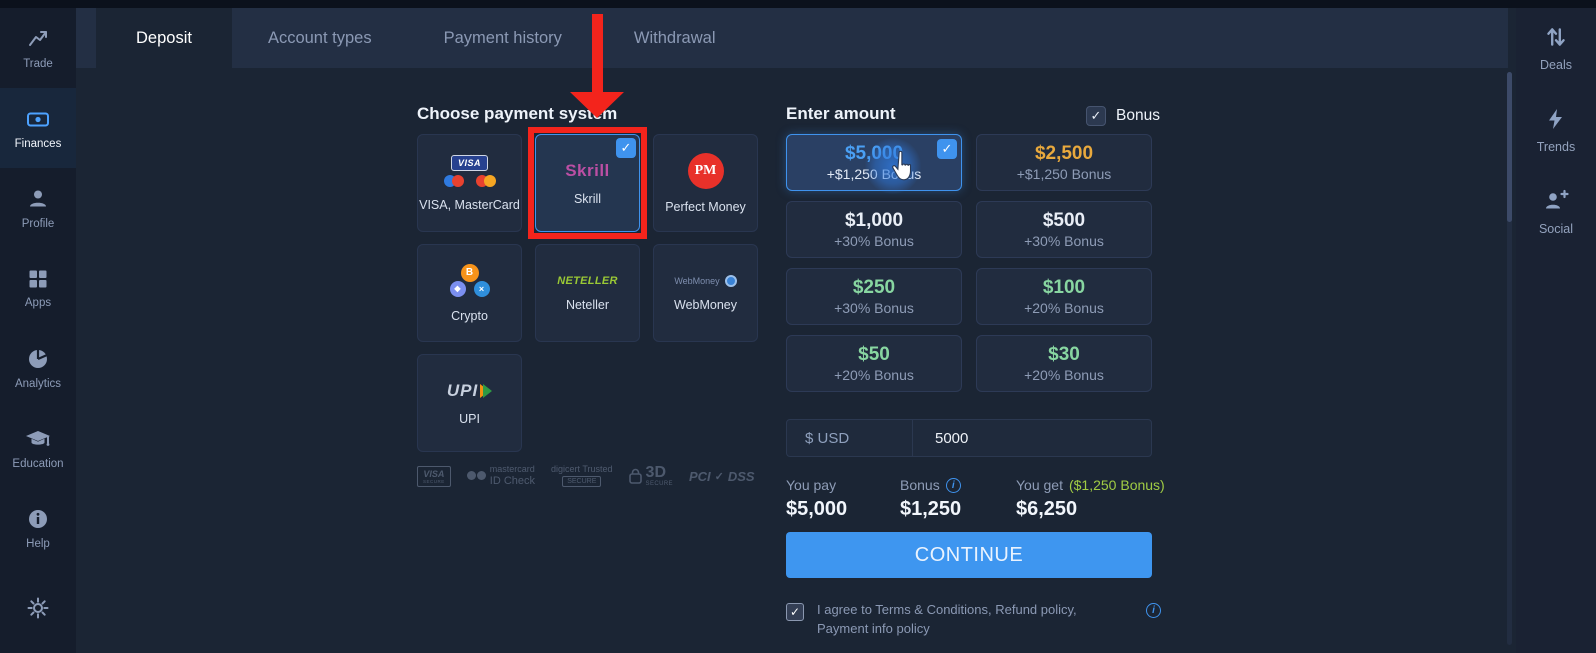 The width and height of the screenshot is (1596, 653). I want to click on ethereum-icon: ◆, so click(457, 288).